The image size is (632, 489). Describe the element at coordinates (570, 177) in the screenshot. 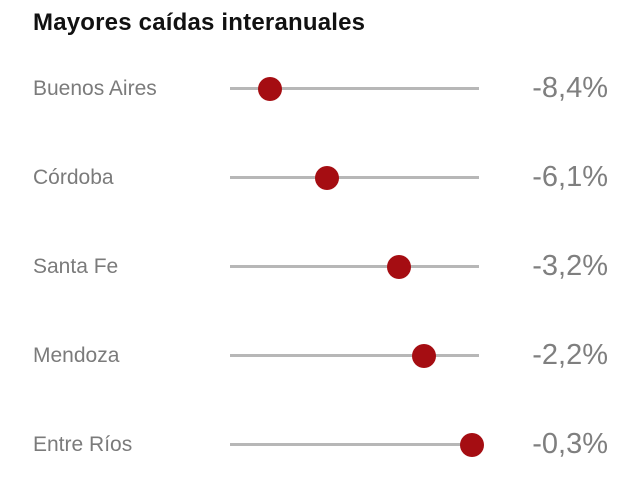

I see `value-label: -6,1%` at that location.